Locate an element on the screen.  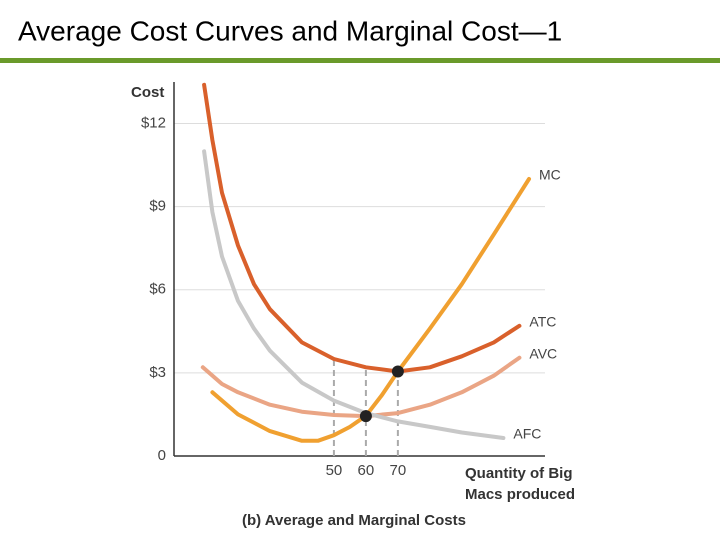
series-label: AFC is located at coordinates (527, 434).